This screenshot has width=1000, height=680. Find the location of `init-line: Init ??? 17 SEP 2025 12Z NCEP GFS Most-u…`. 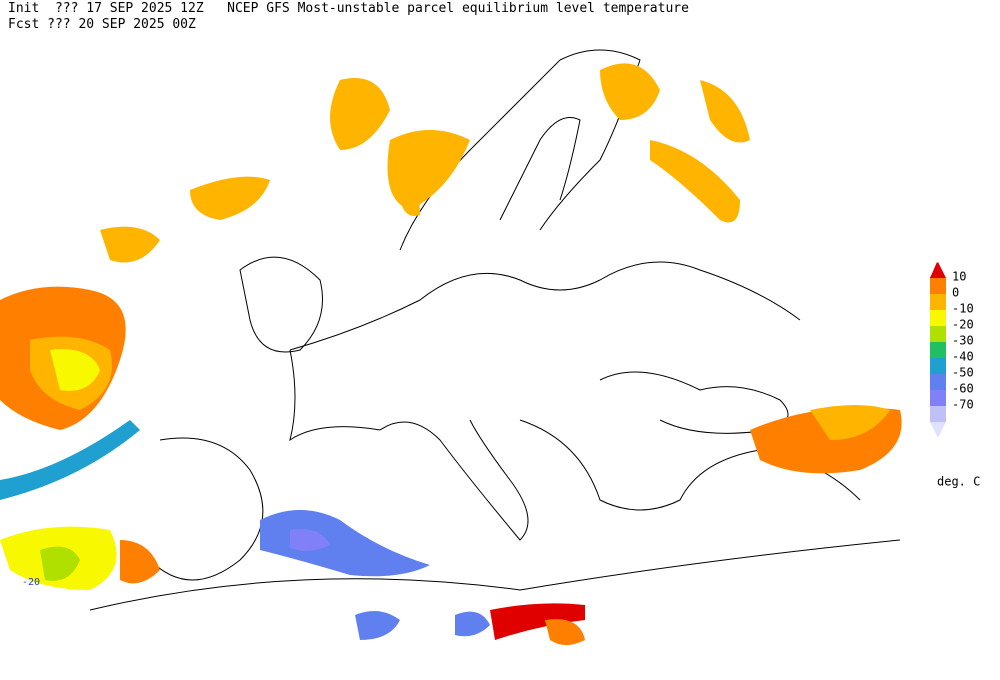

init-line: Init ??? 17 SEP 2025 12Z NCEP GFS Most-u… is located at coordinates (348, 8).